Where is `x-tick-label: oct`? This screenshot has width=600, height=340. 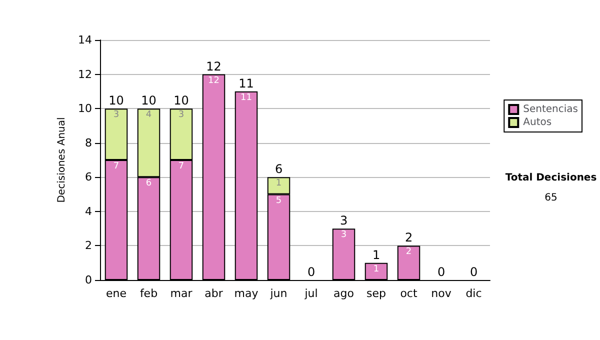 x-tick-label: oct is located at coordinates (409, 293).